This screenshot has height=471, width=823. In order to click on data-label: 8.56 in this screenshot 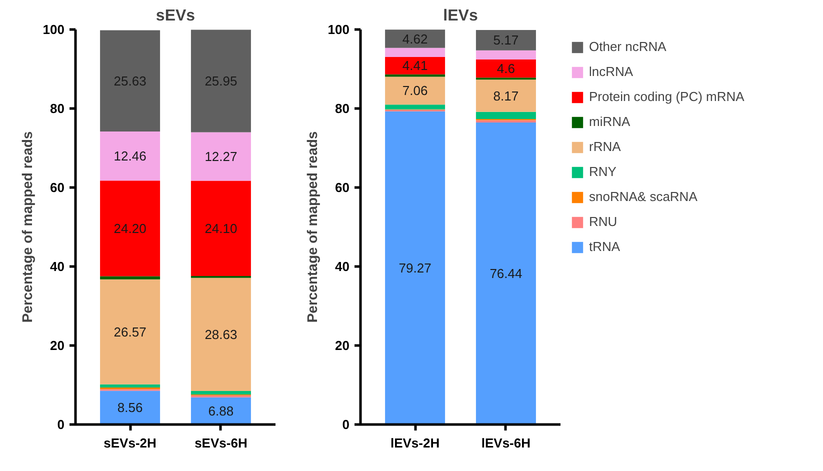, I will do `click(130, 408)`.